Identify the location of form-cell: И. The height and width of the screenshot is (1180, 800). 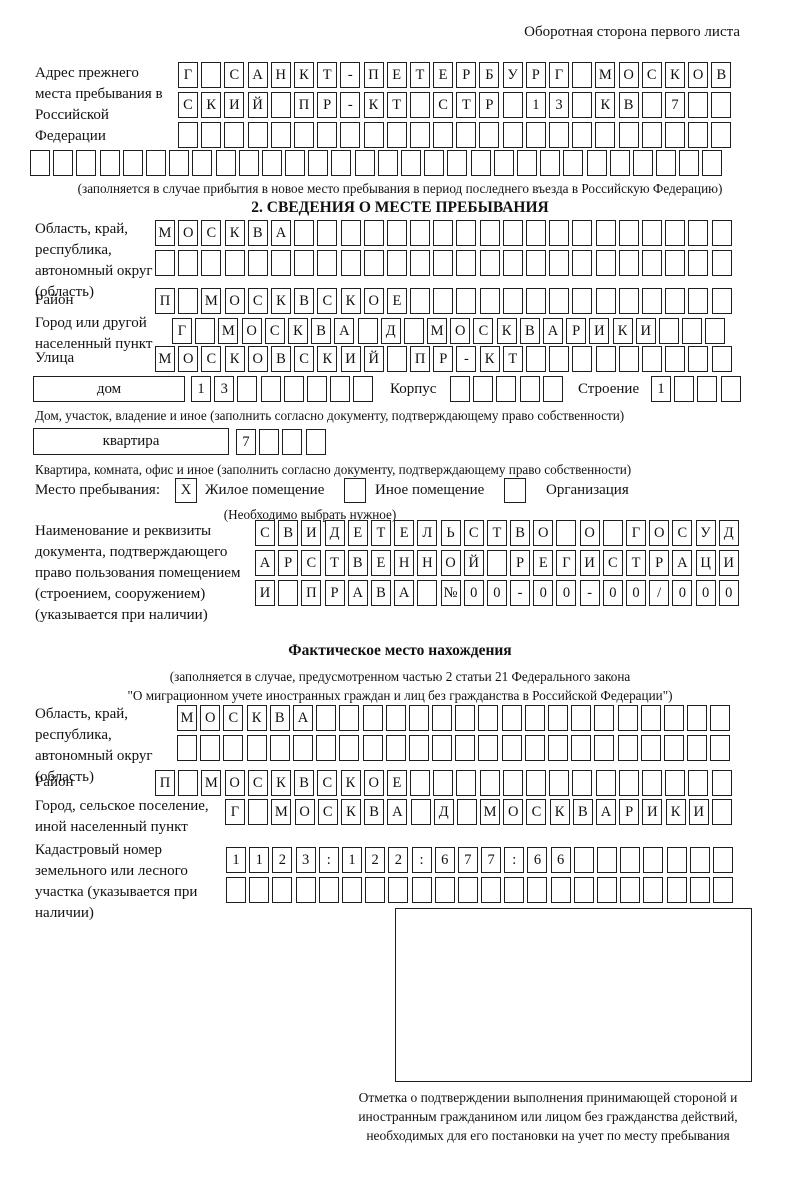
(265, 593).